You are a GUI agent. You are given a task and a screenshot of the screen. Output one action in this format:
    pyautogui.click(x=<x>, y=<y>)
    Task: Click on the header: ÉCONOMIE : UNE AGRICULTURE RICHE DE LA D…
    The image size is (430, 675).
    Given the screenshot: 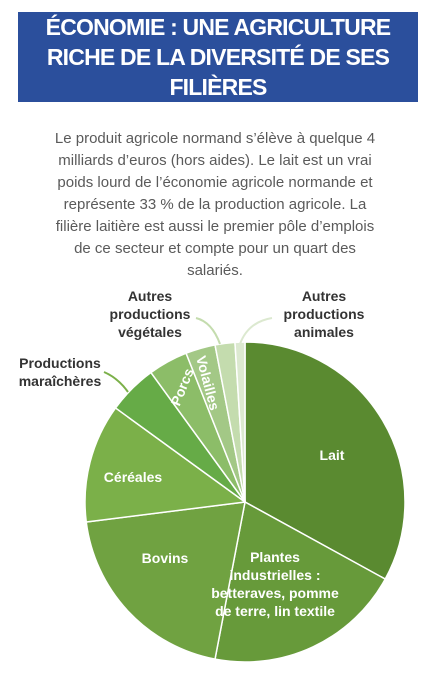 What is the action you would take?
    pyautogui.click(x=218, y=57)
    